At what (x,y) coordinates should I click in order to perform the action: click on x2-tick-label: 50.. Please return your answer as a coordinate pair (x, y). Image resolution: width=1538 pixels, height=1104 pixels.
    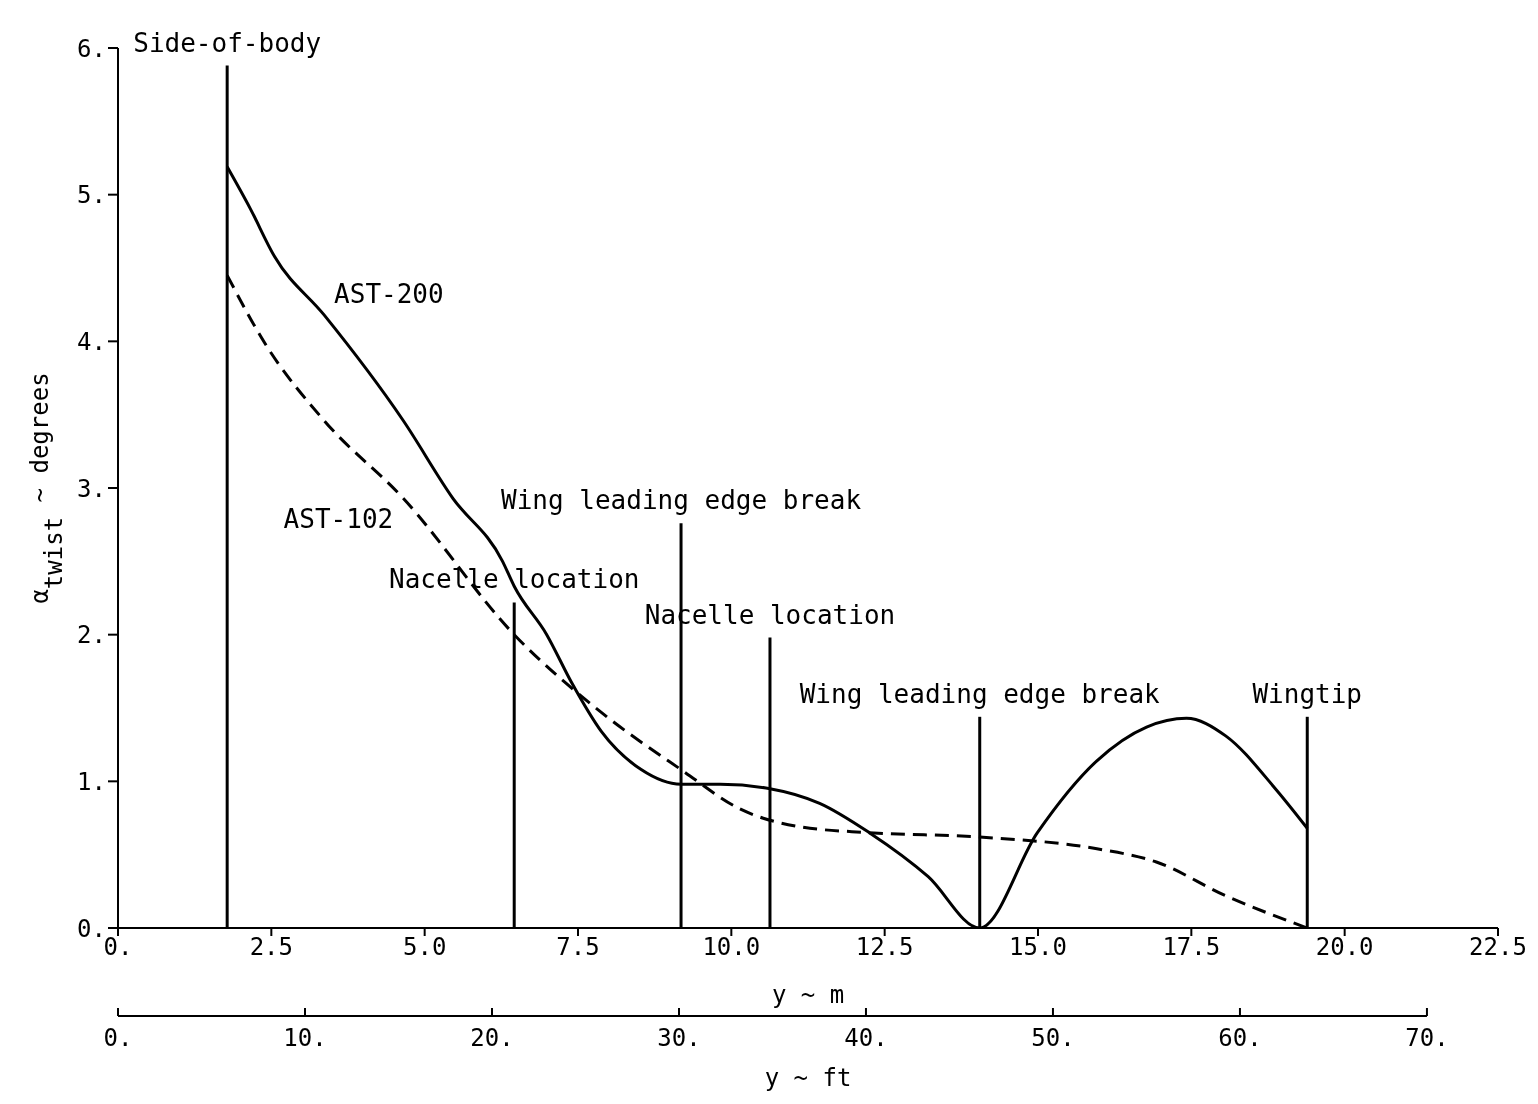
    Looking at the image, I should click on (1053, 1038).